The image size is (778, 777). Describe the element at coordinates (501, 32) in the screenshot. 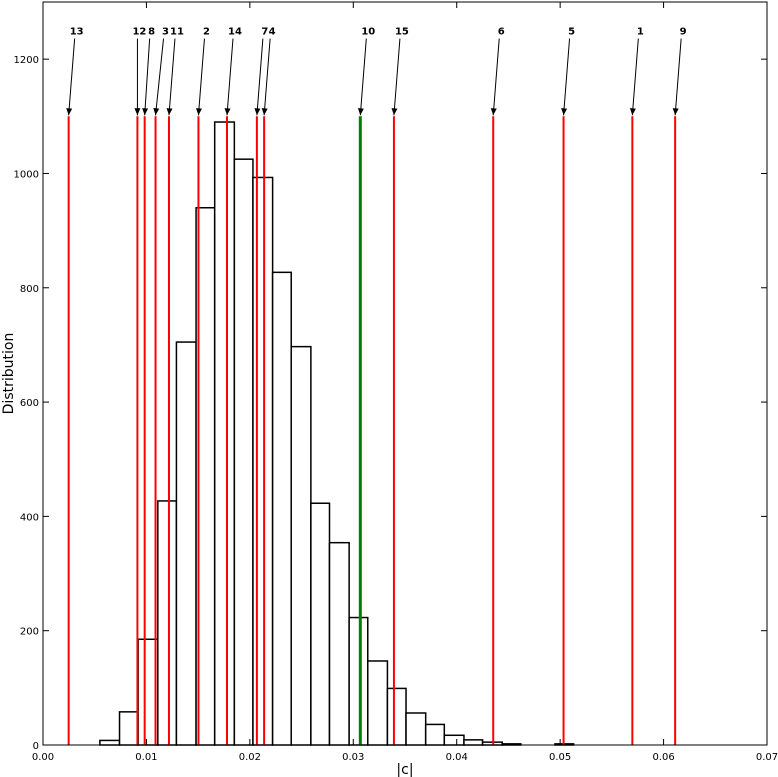

I see `marker-label-6: 6` at that location.